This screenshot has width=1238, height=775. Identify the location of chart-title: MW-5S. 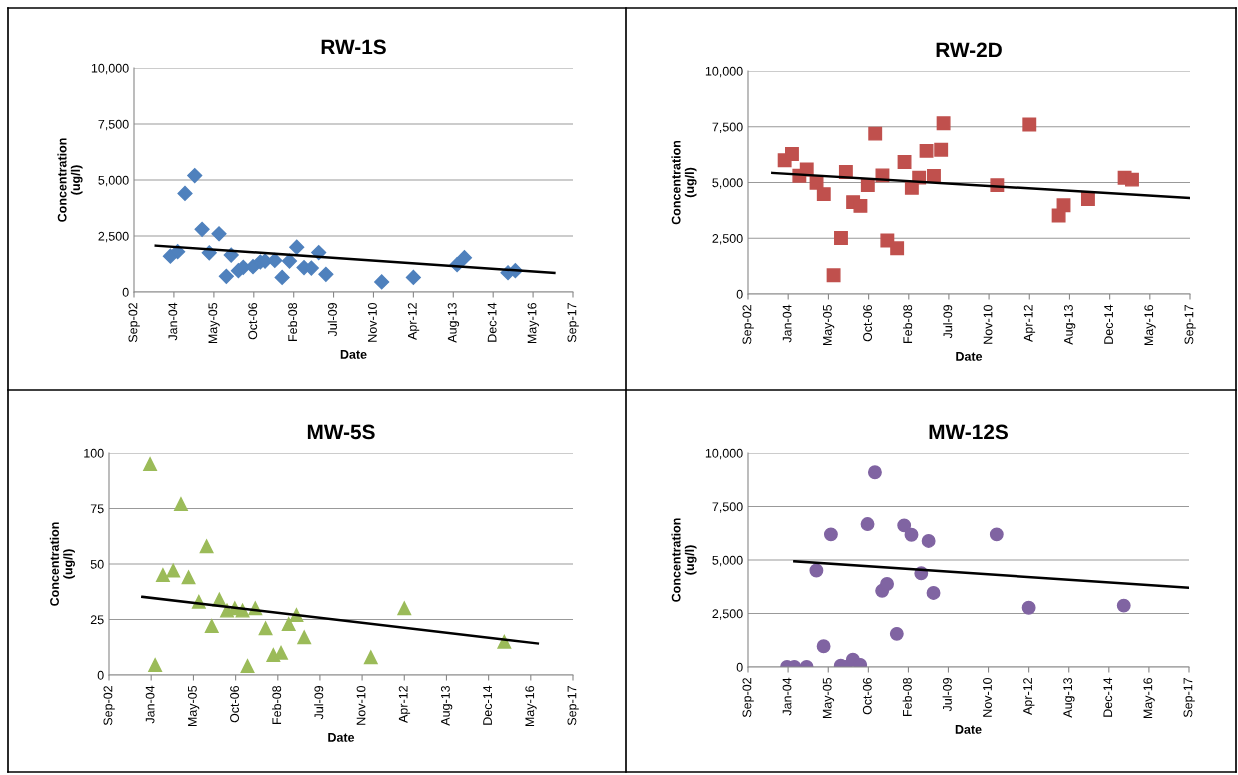
(341, 432).